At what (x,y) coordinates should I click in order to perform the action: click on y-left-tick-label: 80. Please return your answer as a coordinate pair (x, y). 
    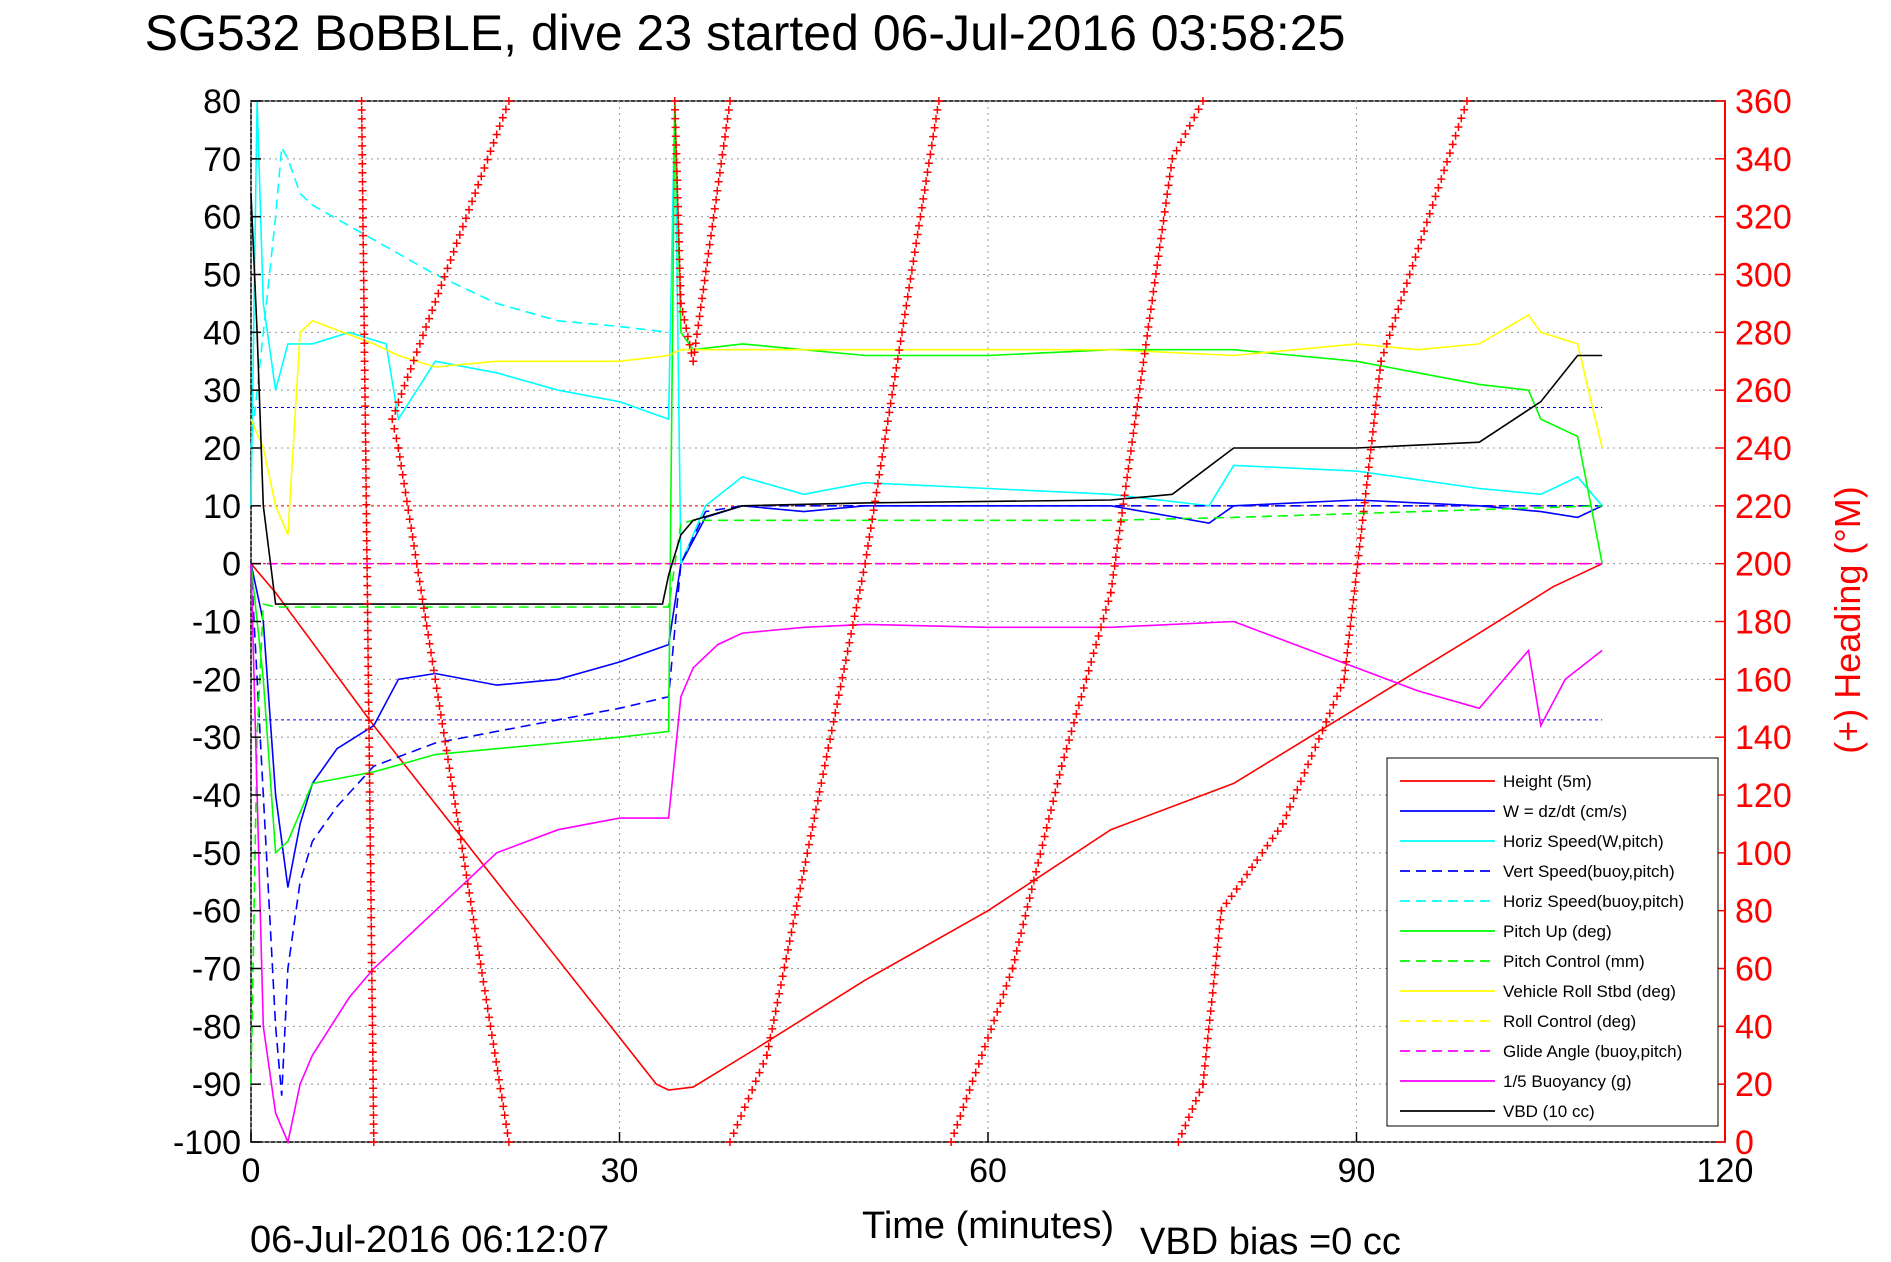
    Looking at the image, I should click on (222, 102).